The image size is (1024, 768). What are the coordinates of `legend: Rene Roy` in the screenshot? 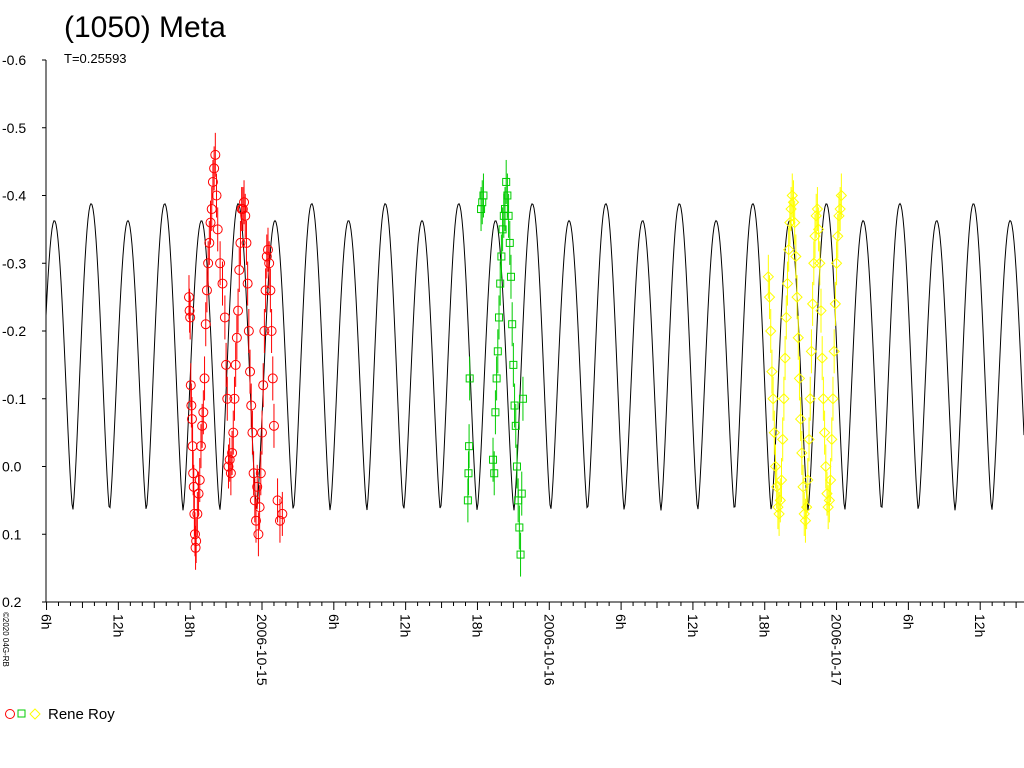 It's located at (59, 714).